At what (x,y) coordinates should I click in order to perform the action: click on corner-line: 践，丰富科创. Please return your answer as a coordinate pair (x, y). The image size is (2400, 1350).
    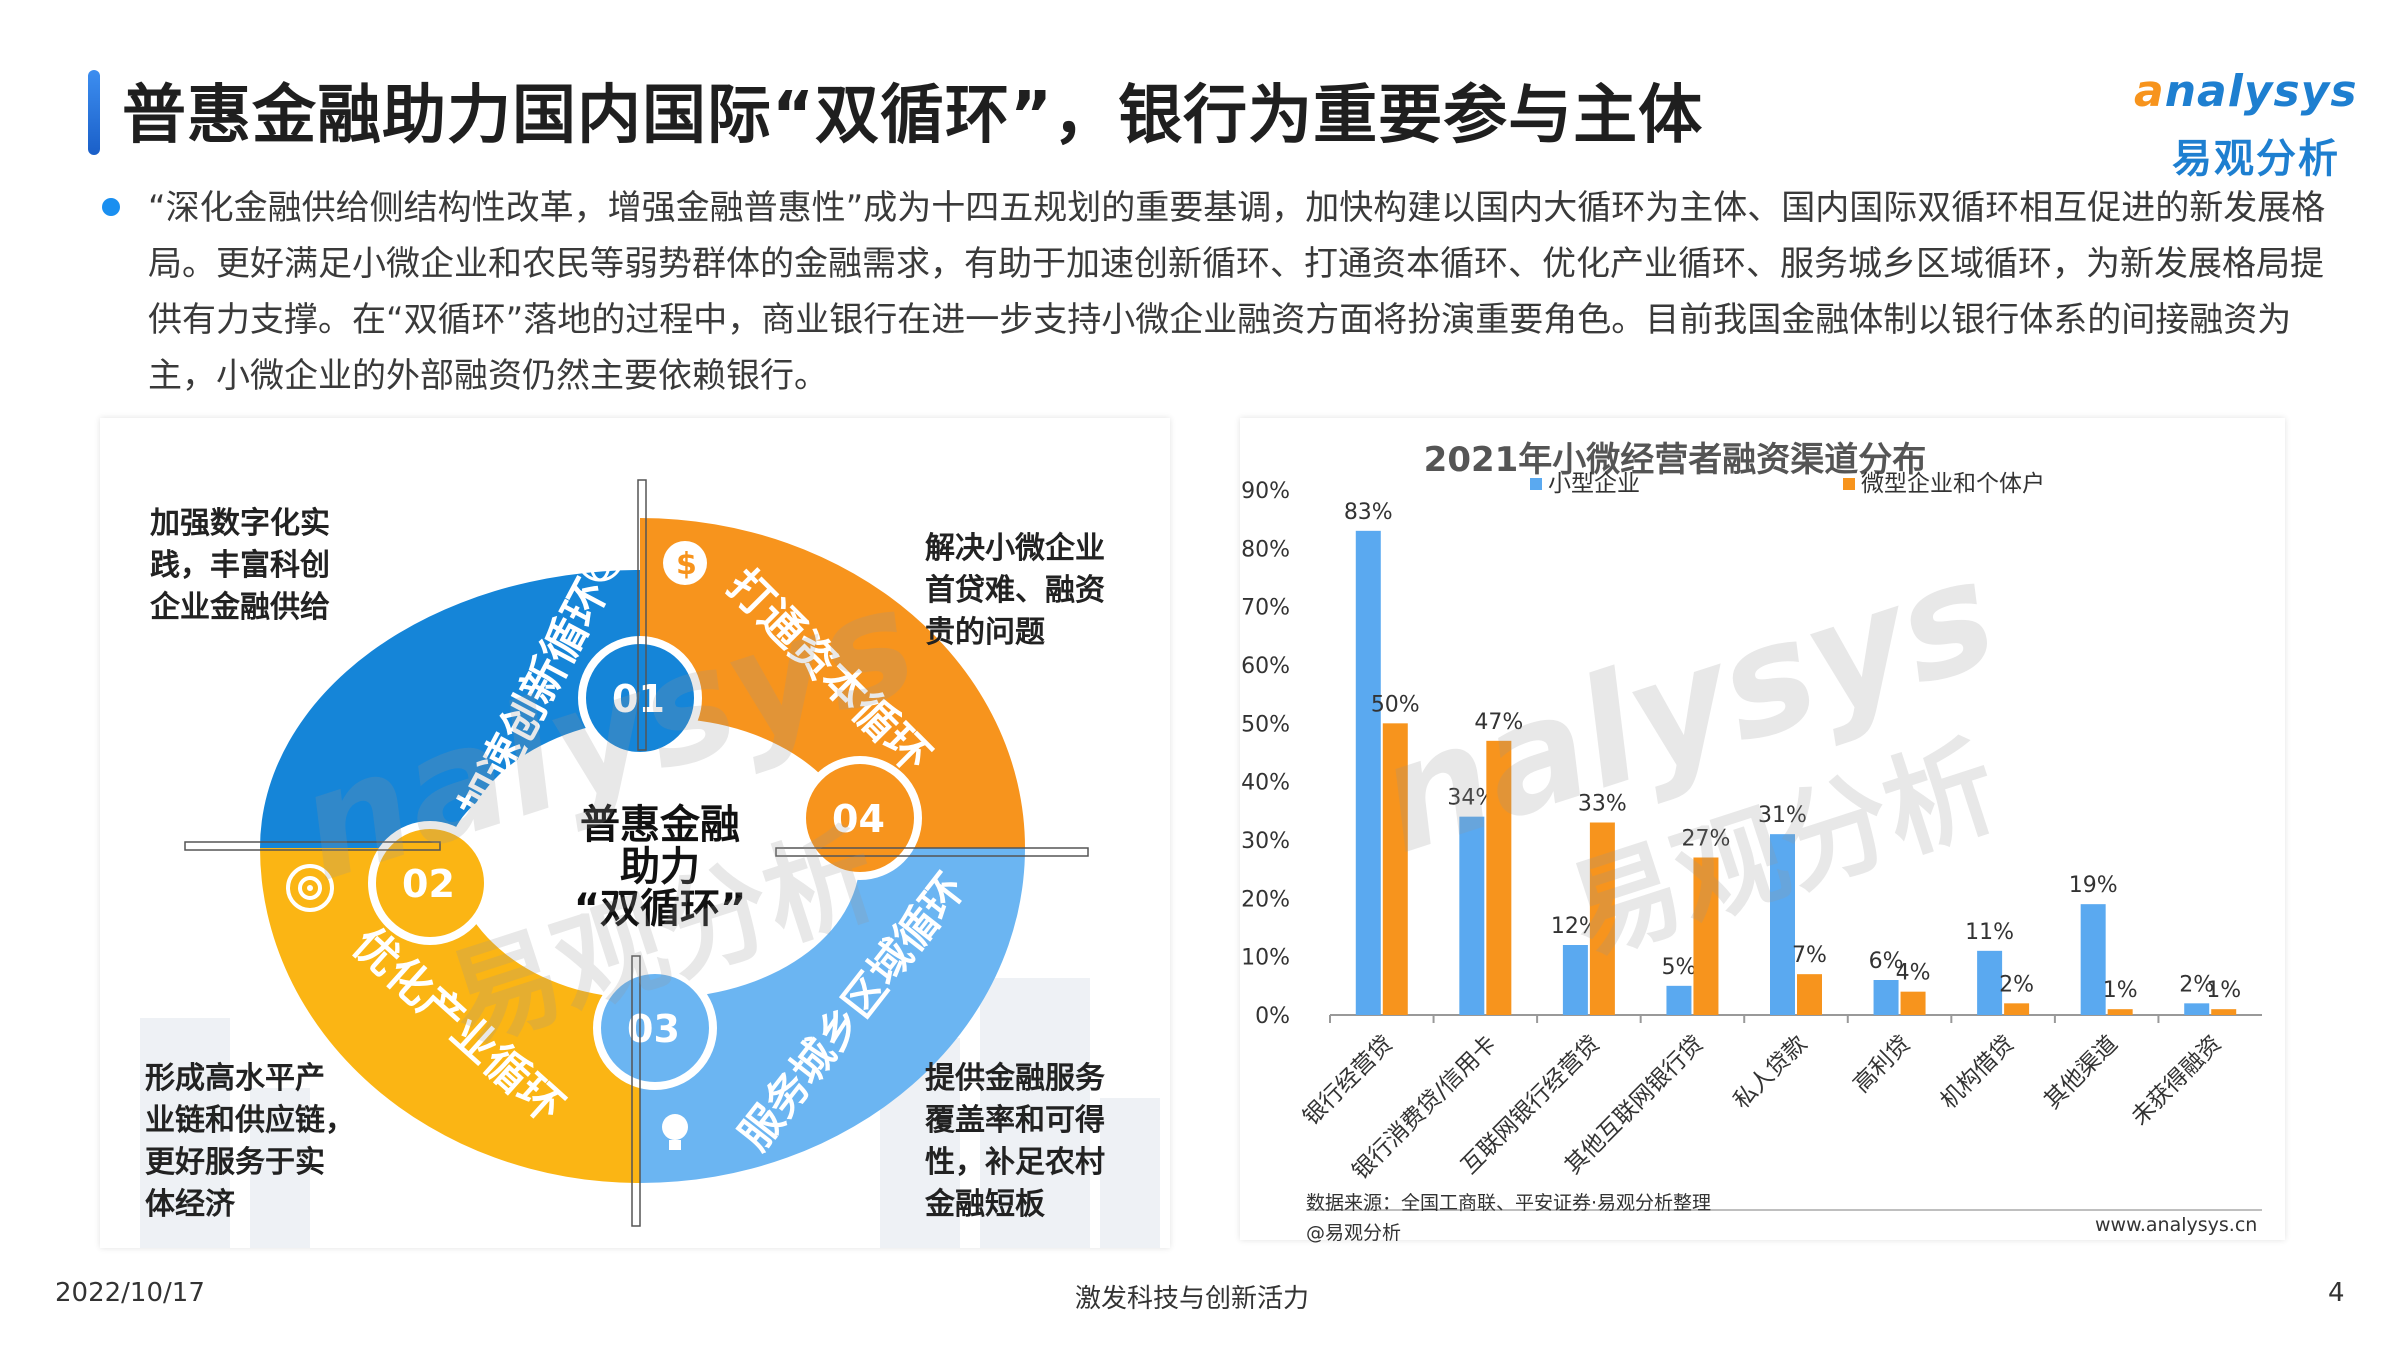
    Looking at the image, I should click on (240, 565).